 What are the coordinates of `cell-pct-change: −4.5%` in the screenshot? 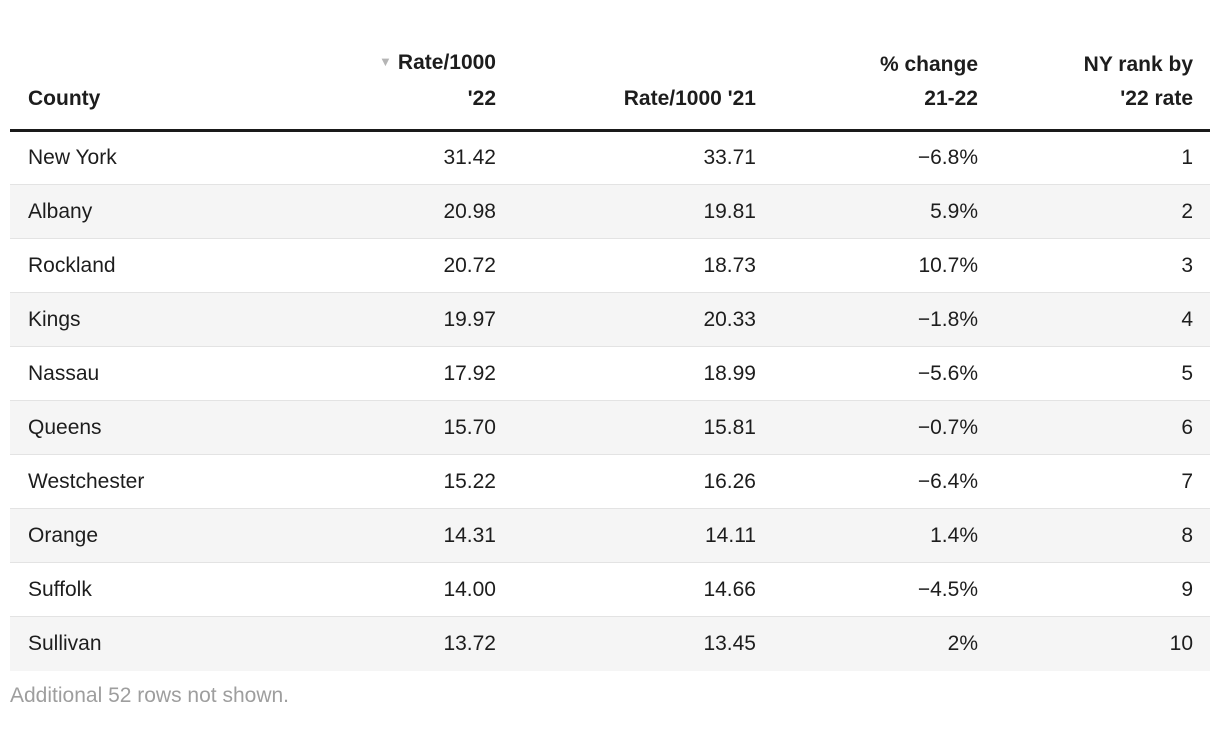 It's located at (947, 589).